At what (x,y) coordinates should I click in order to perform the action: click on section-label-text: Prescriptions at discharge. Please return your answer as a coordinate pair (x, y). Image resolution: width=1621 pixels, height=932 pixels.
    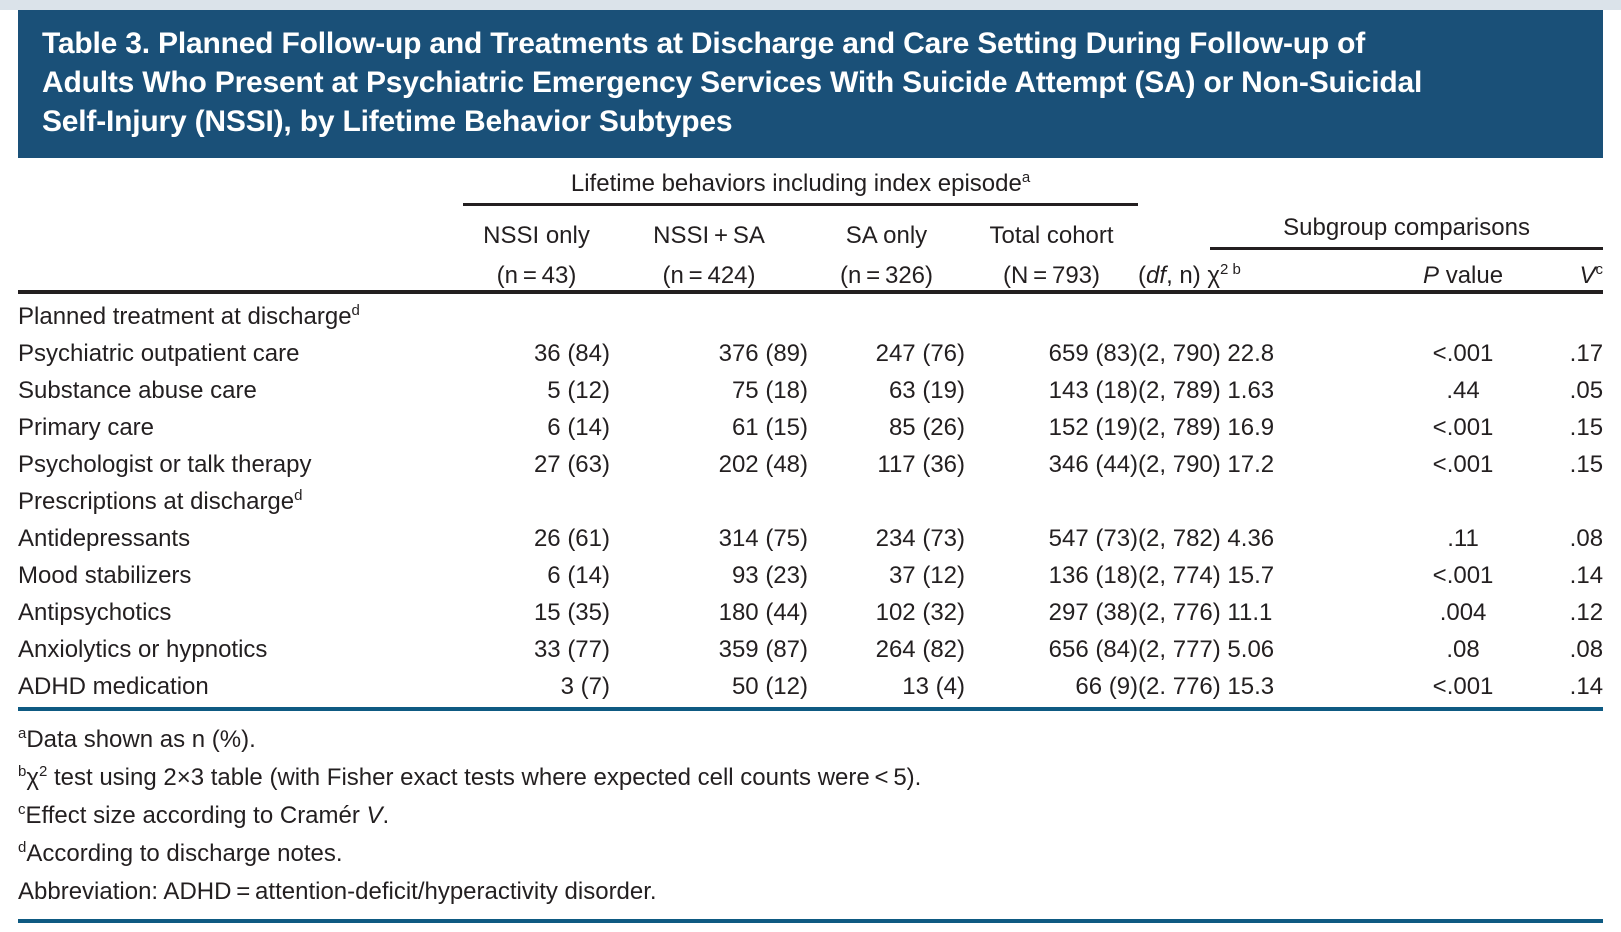
    Looking at the image, I should click on (156, 501).